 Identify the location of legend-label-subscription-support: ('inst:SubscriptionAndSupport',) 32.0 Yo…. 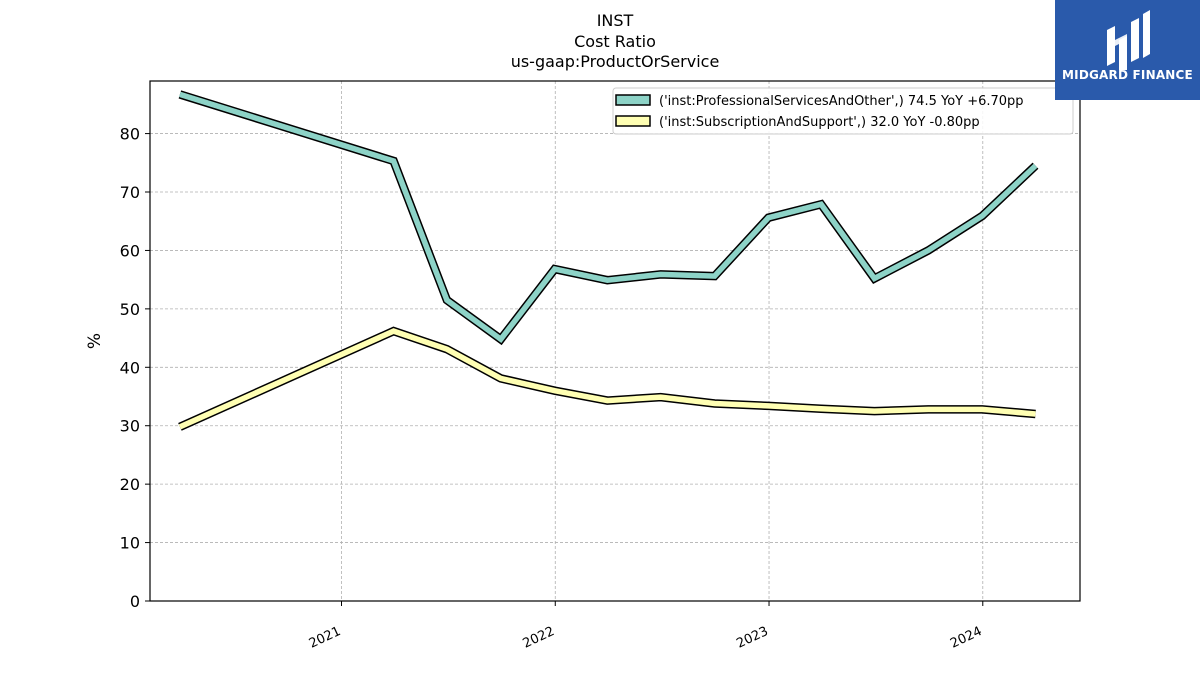
(819, 122).